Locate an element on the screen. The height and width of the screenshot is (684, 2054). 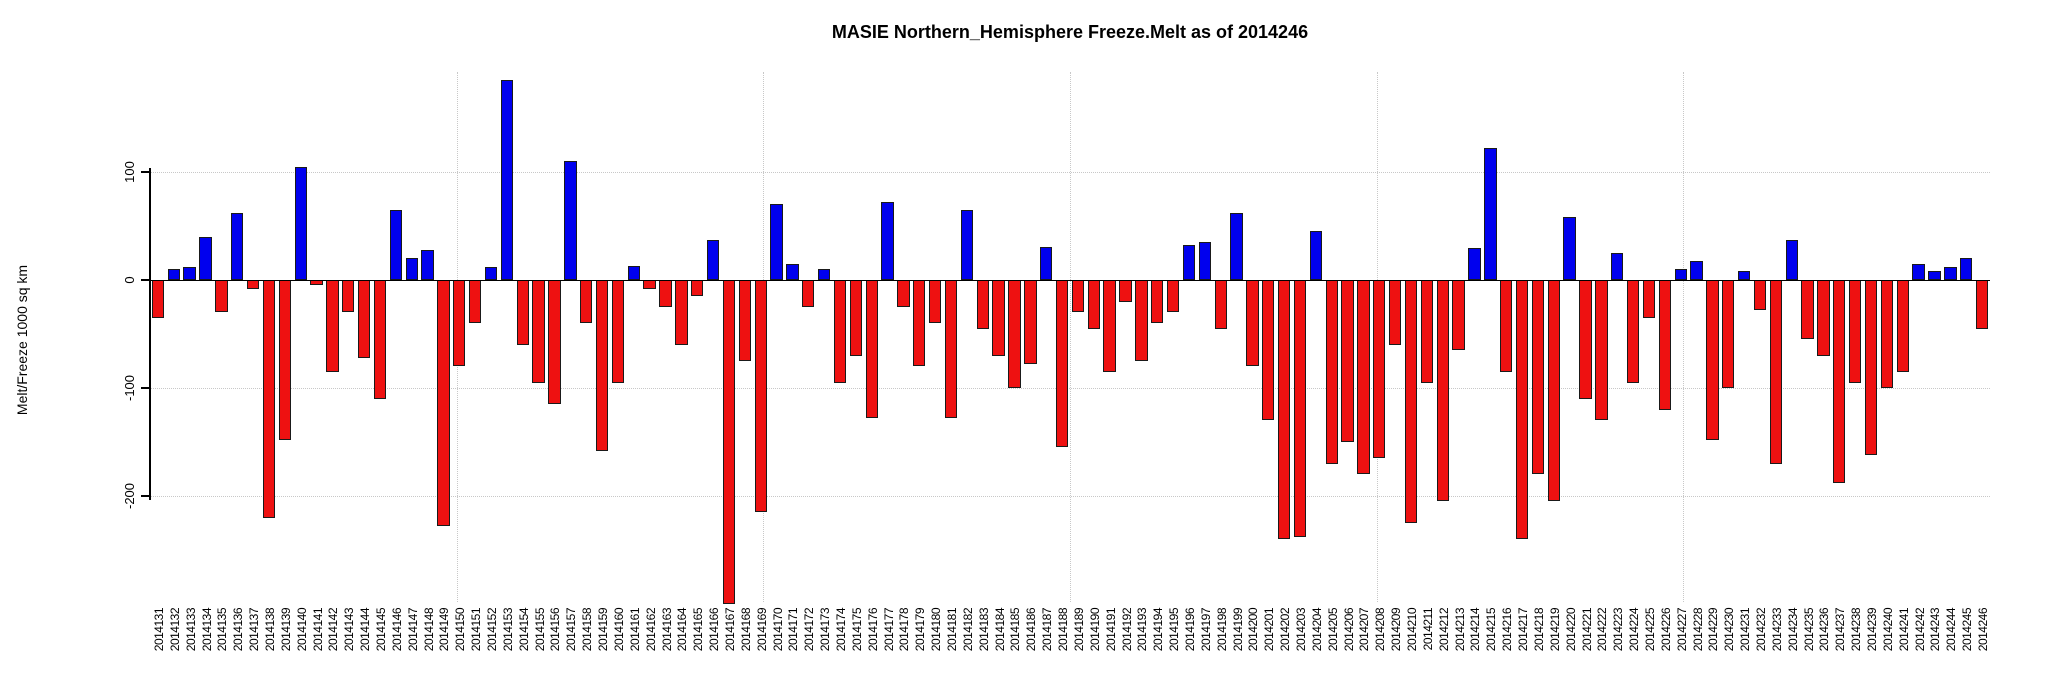
x-tick-label: 2014150 is located at coordinates (460, 630).